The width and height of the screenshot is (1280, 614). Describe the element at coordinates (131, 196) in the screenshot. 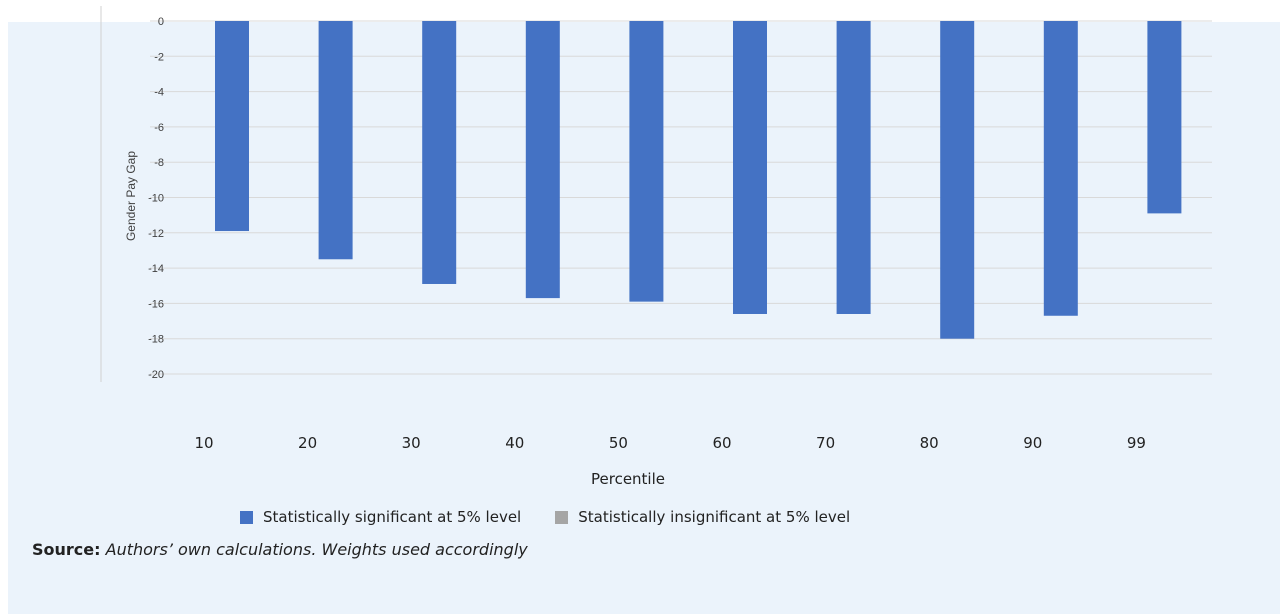

I see `y-axis-label: Gender Pay Gap` at that location.